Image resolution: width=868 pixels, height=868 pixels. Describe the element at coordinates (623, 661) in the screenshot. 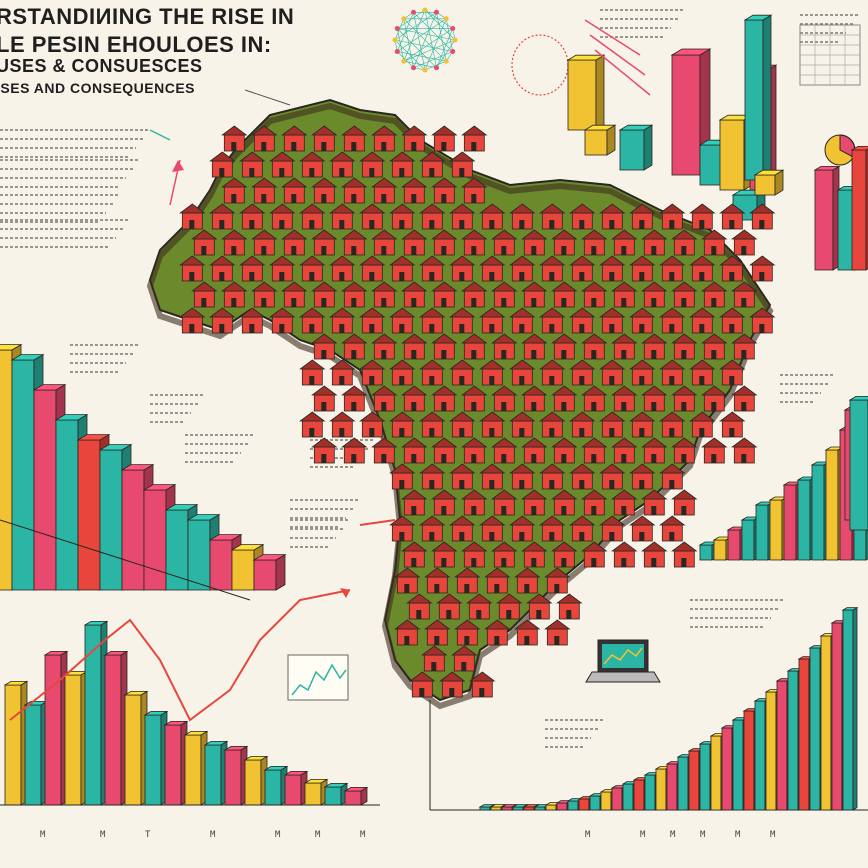

I see `laptop-icon` at that location.